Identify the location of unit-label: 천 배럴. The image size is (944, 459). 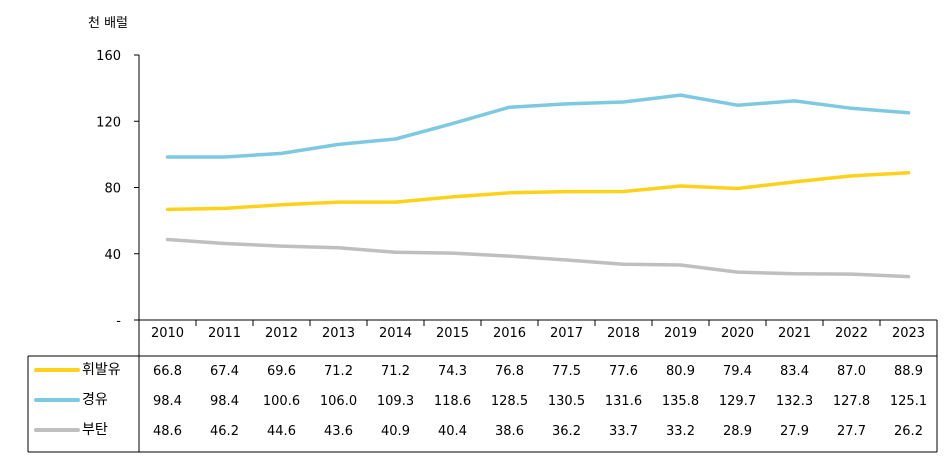
(108, 23).